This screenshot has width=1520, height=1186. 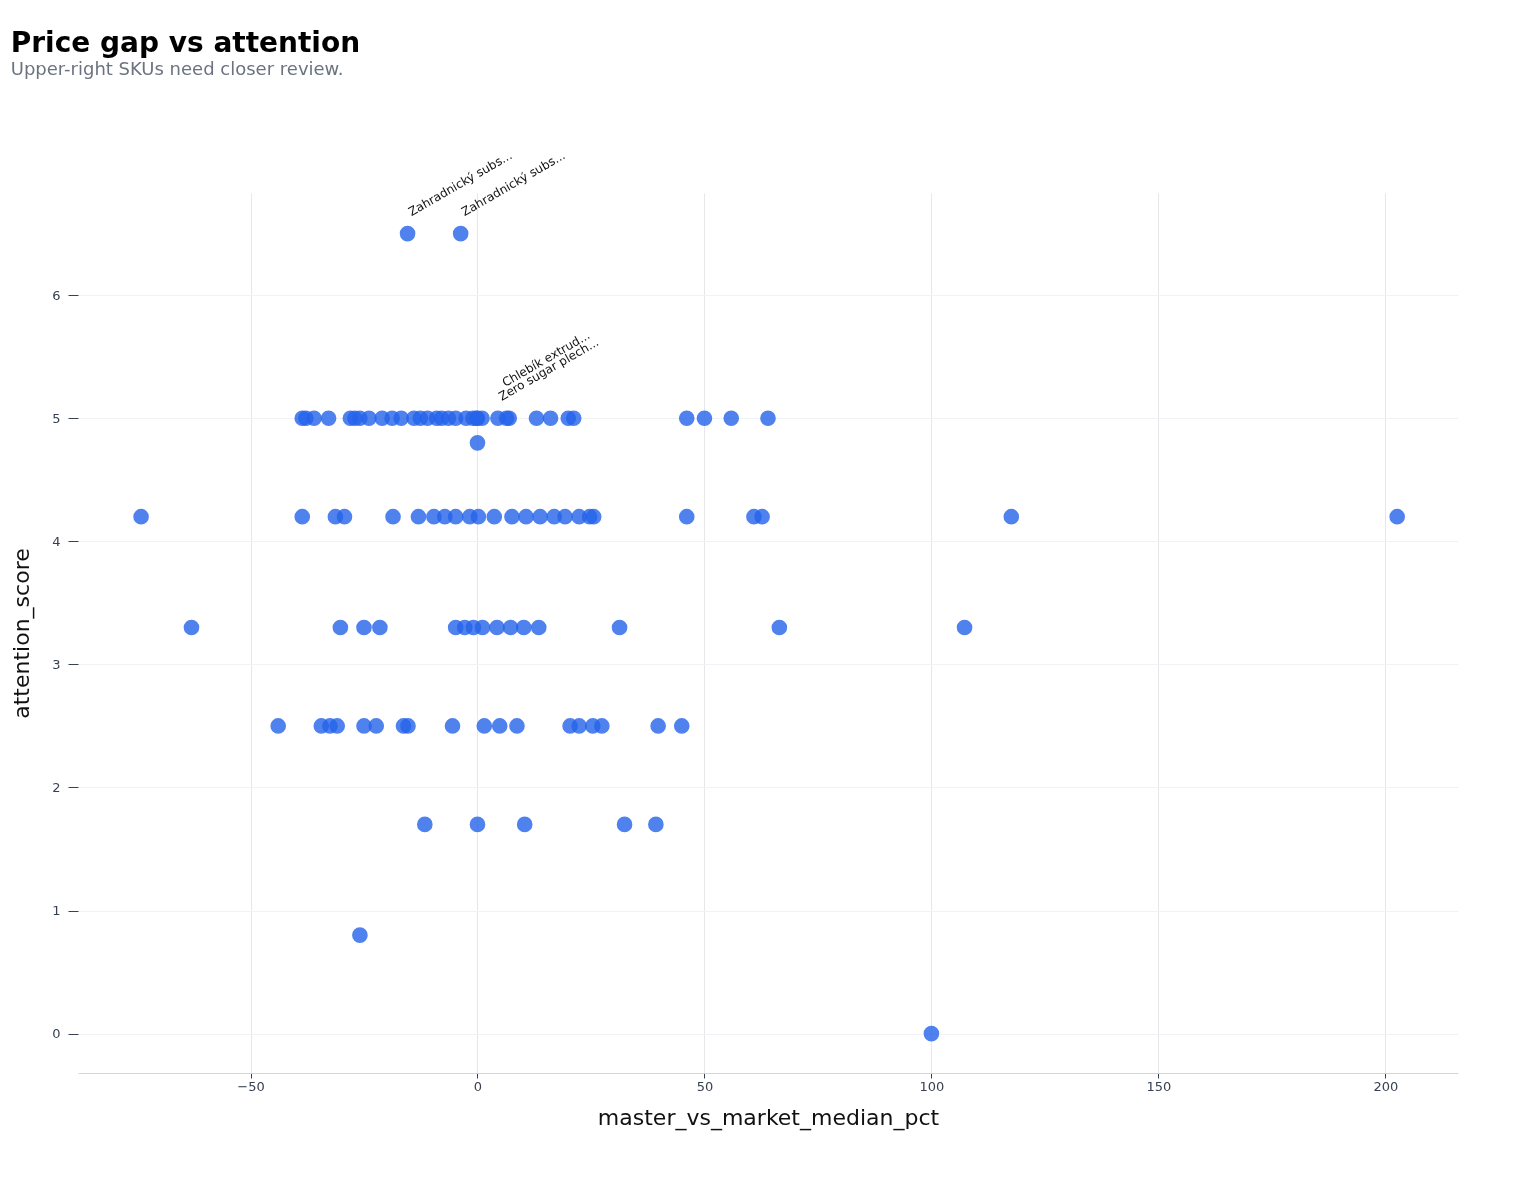 What do you see at coordinates (56, 664) in the screenshot?
I see `y-tick-label: 3` at bounding box center [56, 664].